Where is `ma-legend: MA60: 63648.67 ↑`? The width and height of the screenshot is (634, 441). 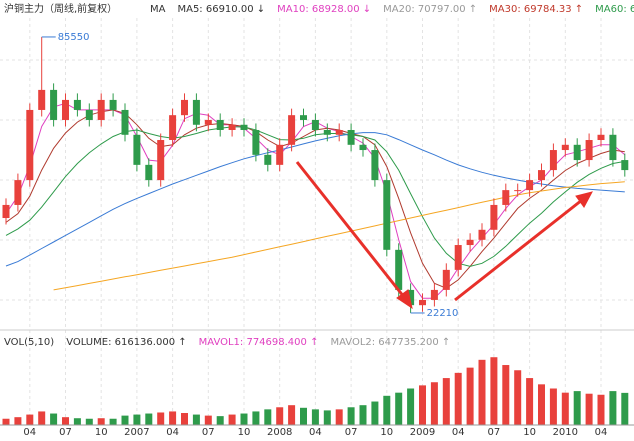 ma-legend: MA60: 63648.67 ↑ is located at coordinates (614, 9).